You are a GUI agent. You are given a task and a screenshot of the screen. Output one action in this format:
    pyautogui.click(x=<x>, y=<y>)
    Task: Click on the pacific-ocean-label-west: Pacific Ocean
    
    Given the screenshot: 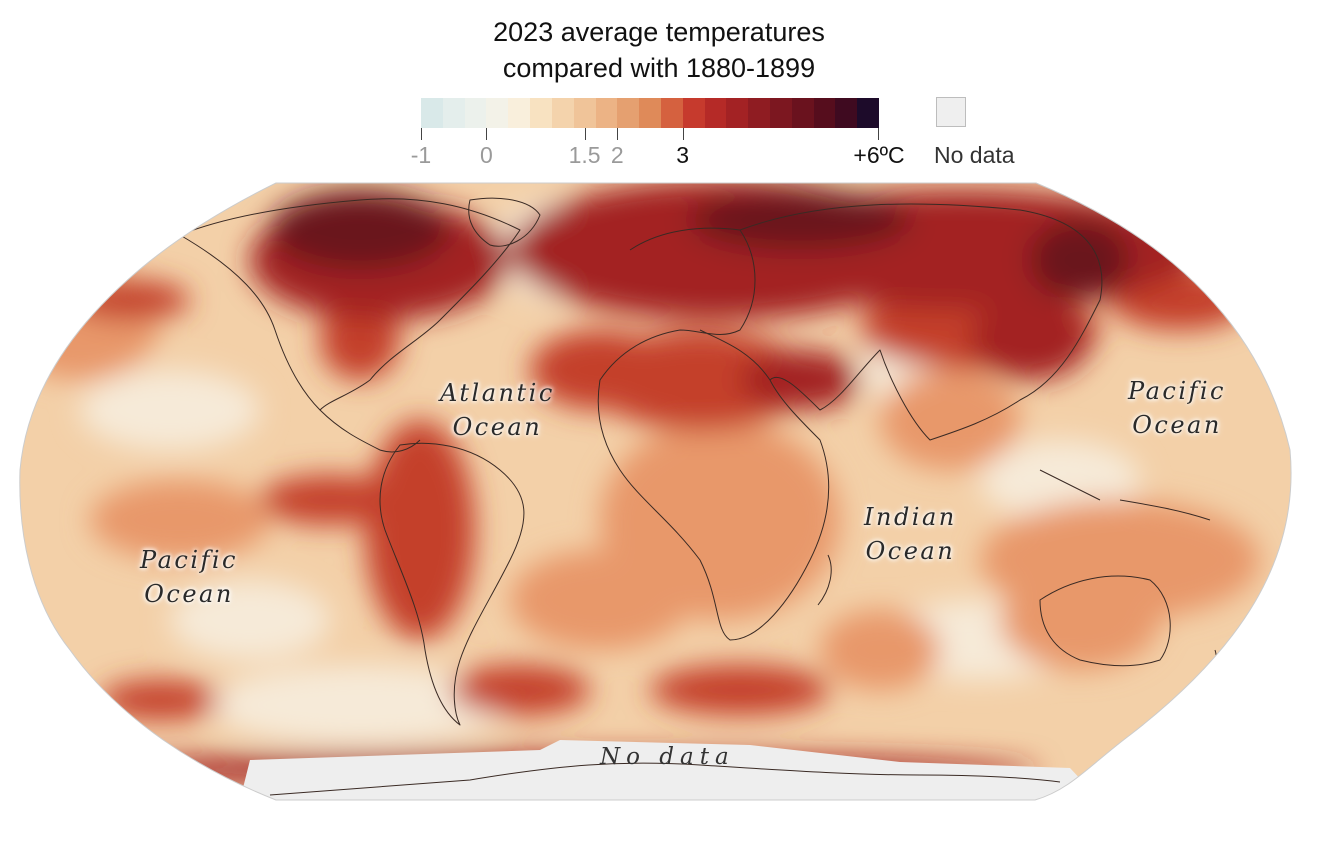 What is the action you would take?
    pyautogui.click(x=189, y=577)
    